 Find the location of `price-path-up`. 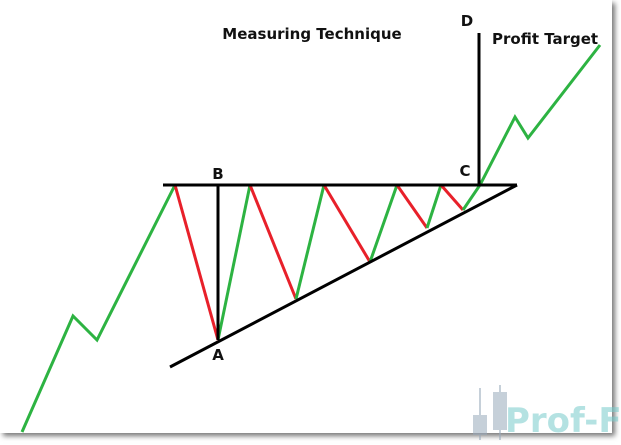

price-path-up is located at coordinates (98, 308).